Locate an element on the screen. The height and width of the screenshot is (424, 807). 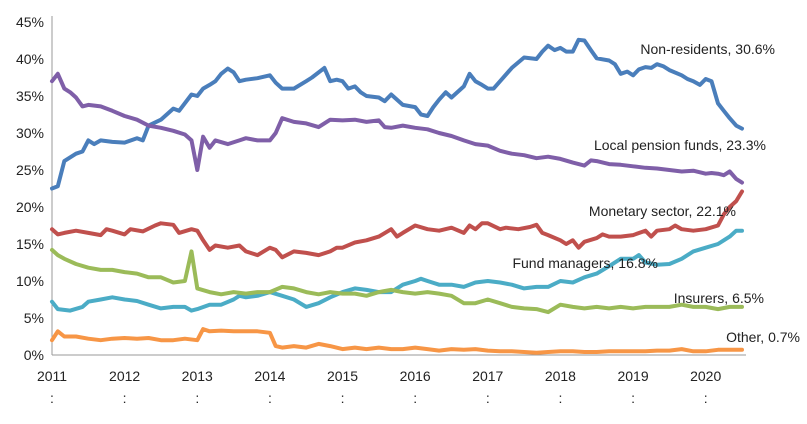
series-line-monetary-sector is located at coordinates (397, 224).